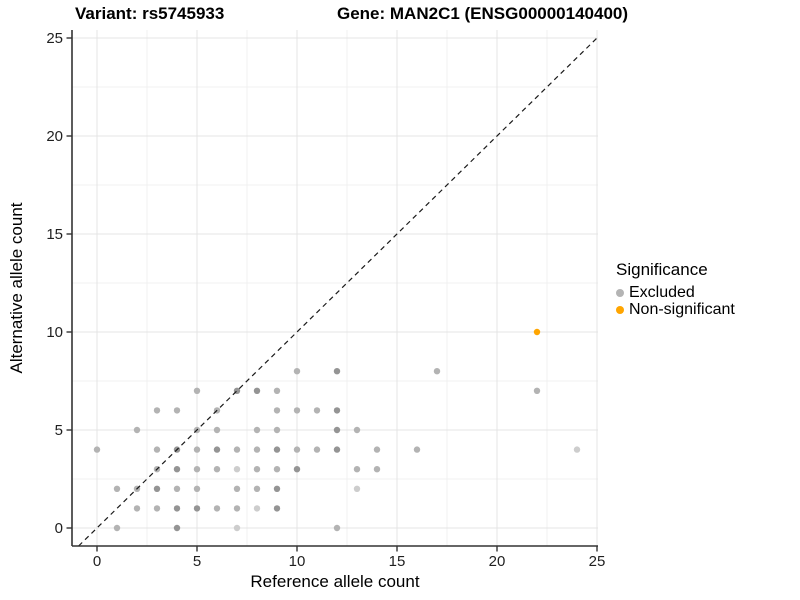  I want to click on legend-item: Excluded, so click(708, 292).